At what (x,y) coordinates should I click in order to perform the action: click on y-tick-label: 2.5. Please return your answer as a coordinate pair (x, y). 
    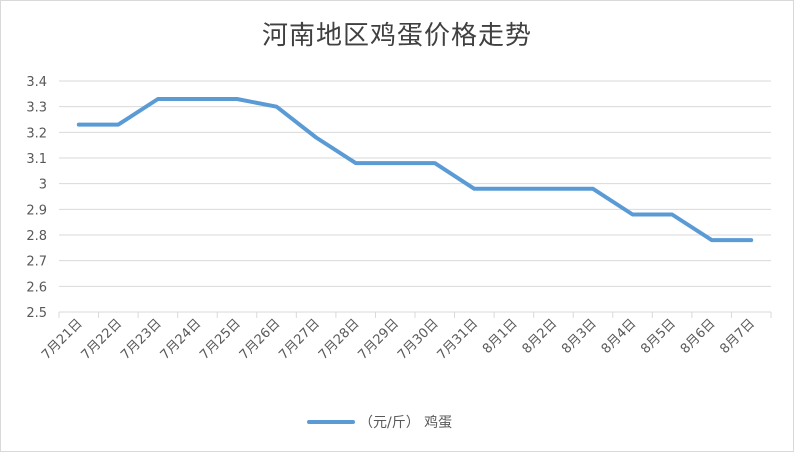
    Looking at the image, I should click on (36, 313).